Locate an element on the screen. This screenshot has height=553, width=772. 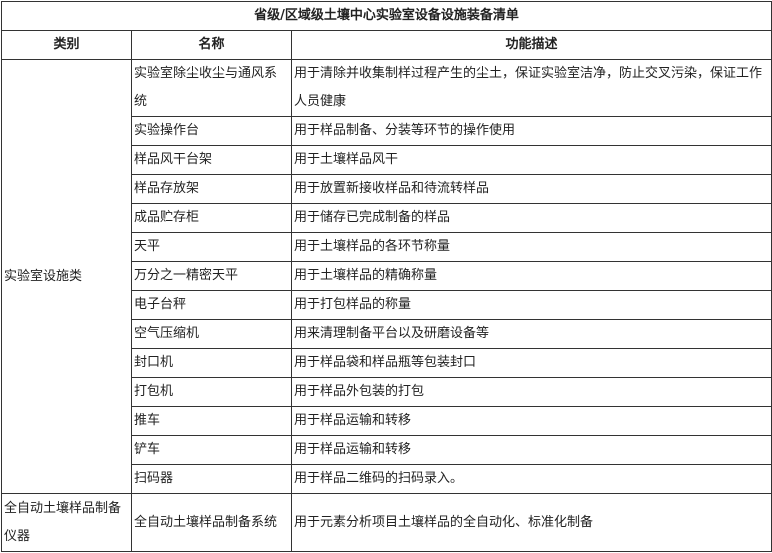
table-header-row: 类别 名称 功能描述 is located at coordinates (386, 45).